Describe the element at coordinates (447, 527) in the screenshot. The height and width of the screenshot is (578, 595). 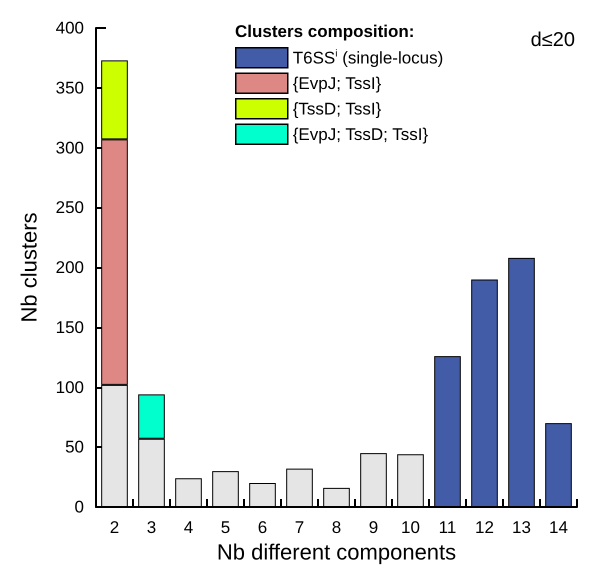
I see `x-tick-label: 11` at that location.